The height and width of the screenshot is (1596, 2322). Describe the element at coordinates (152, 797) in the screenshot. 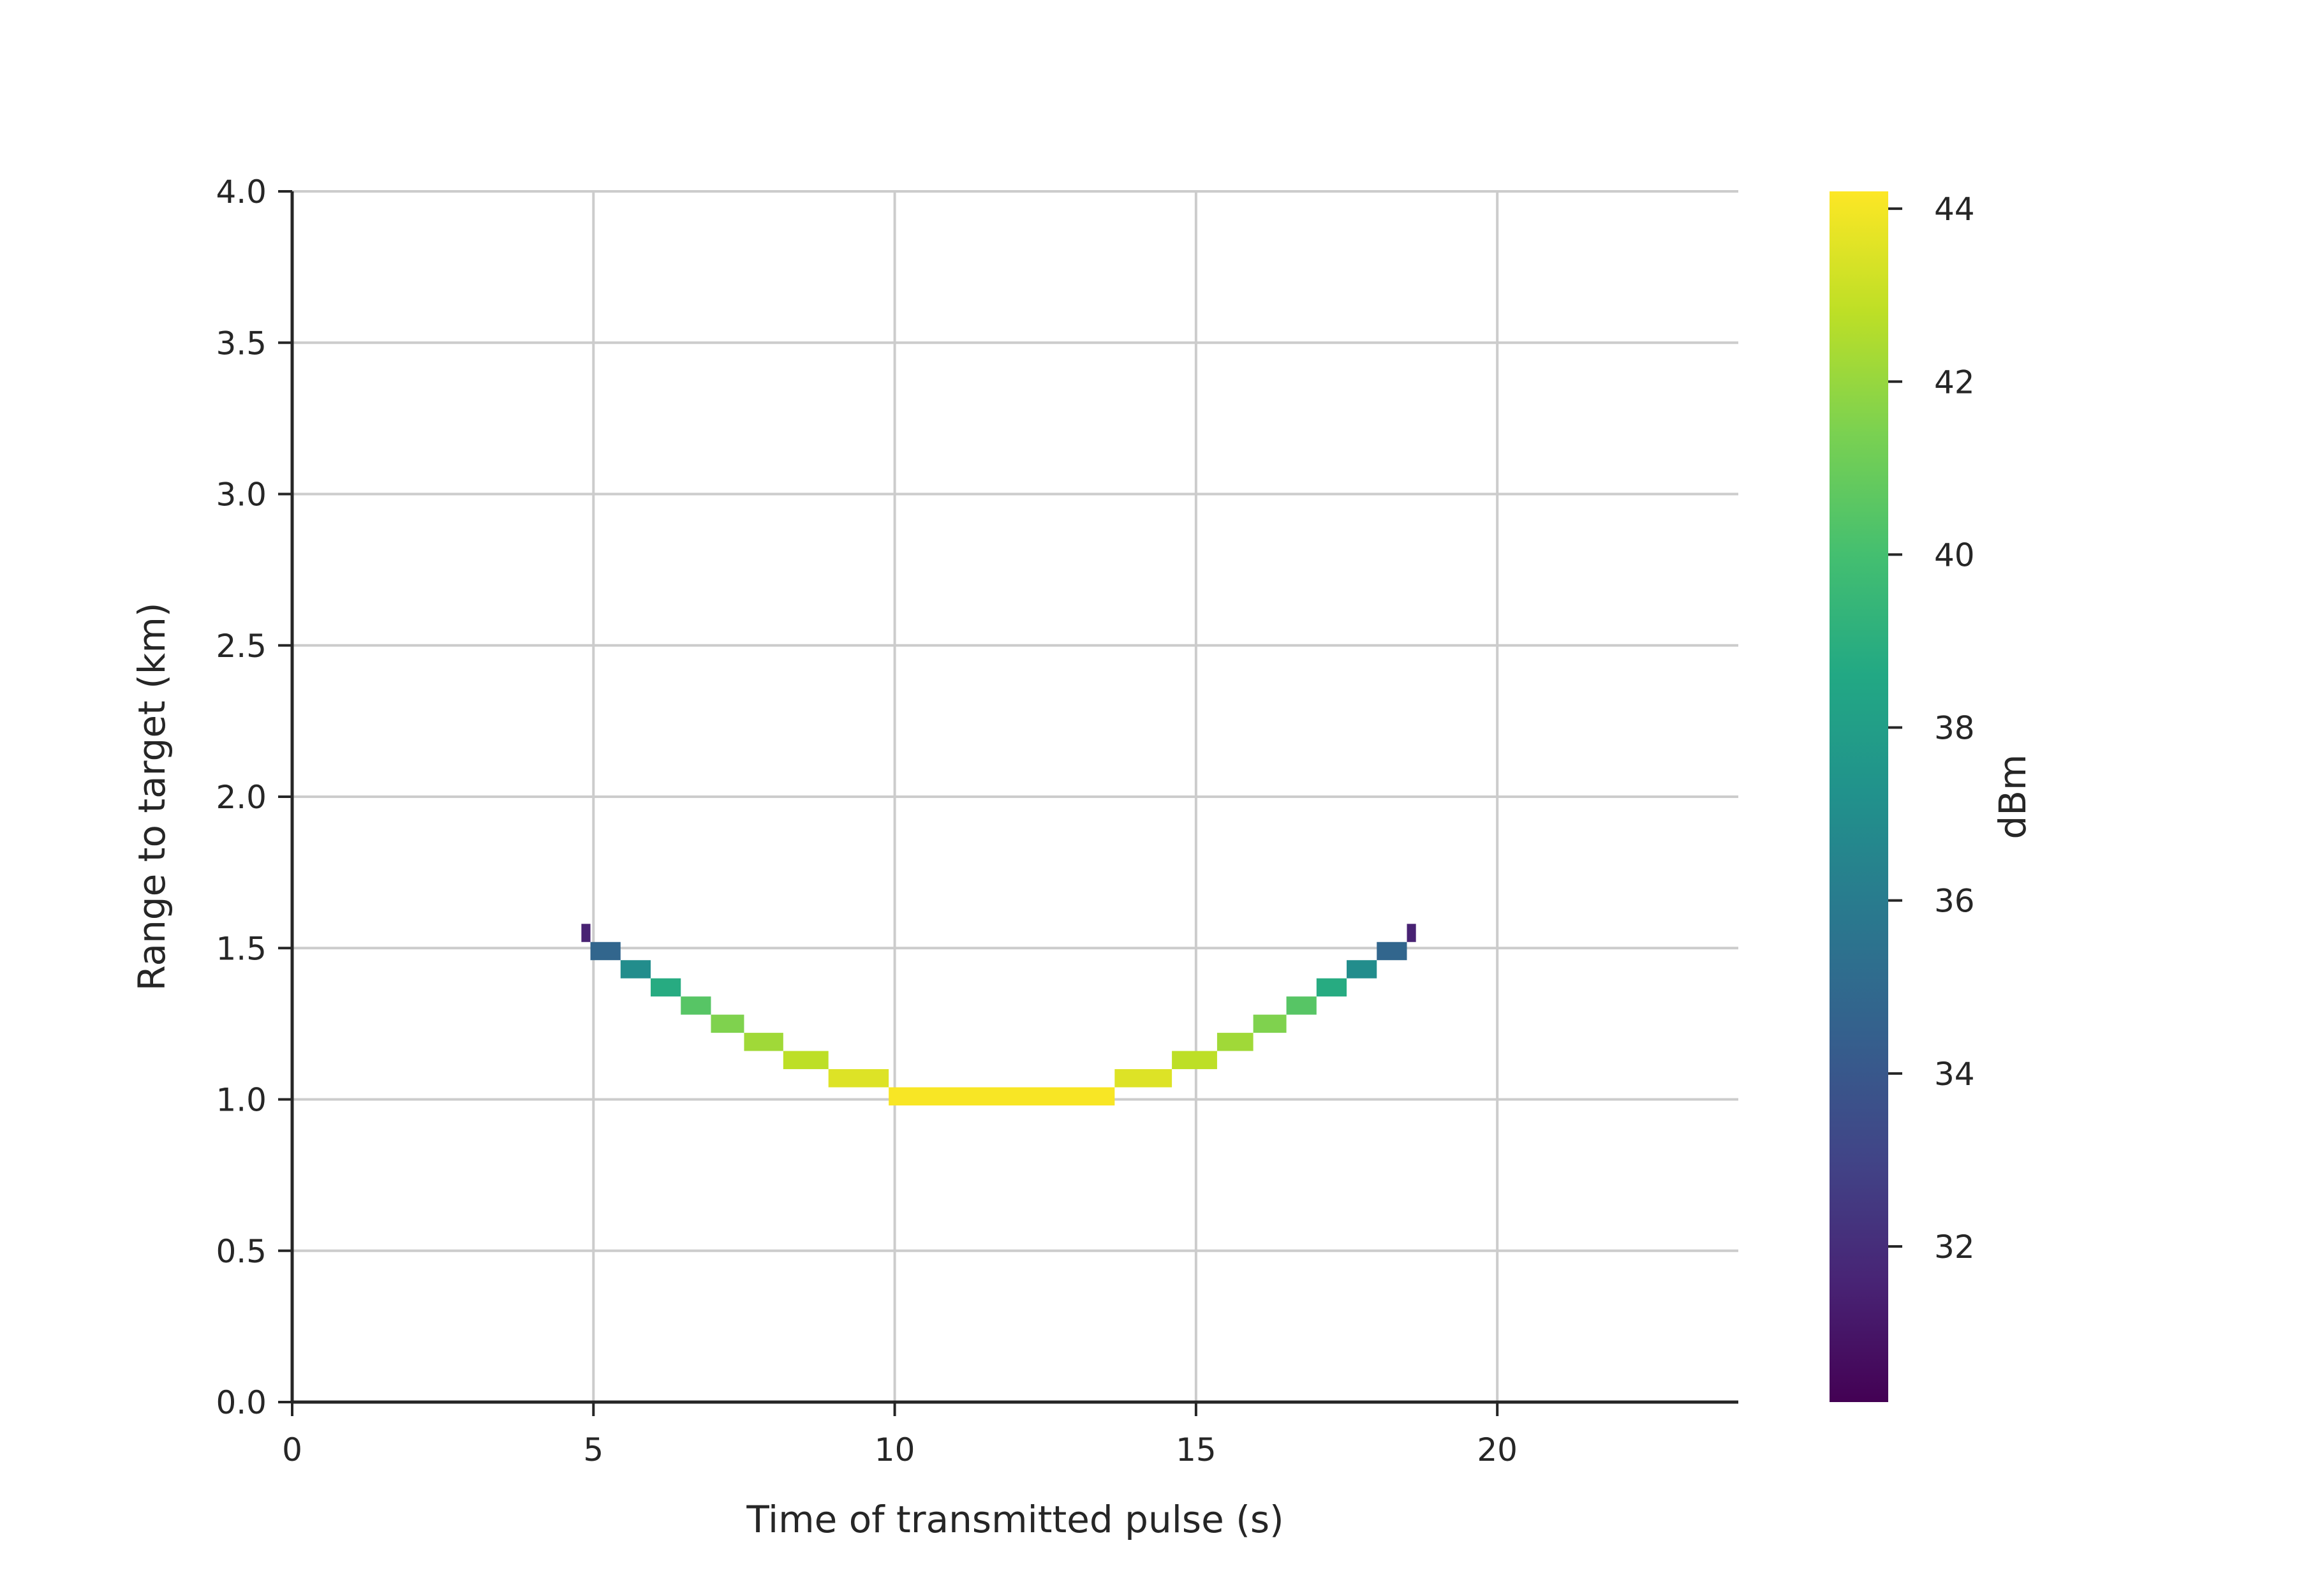

I see `y-axis-label: Range to target (km)` at that location.